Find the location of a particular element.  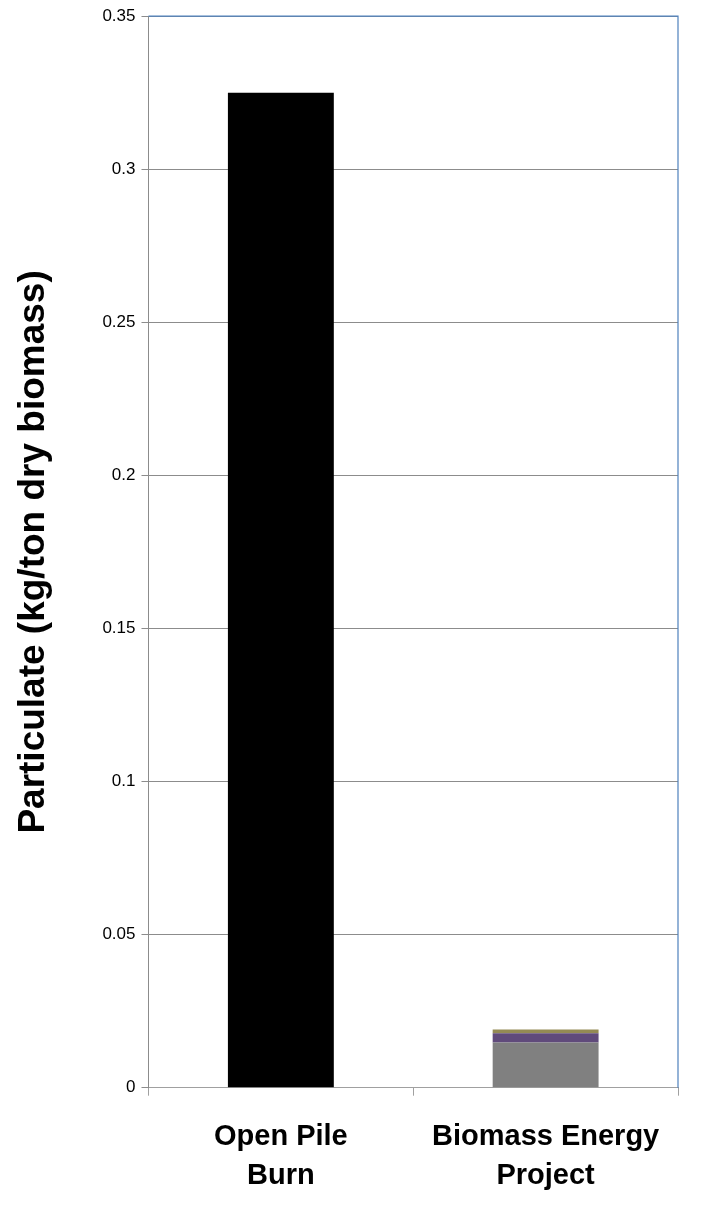

y-tick-label: 0.2 is located at coordinates (123, 475).